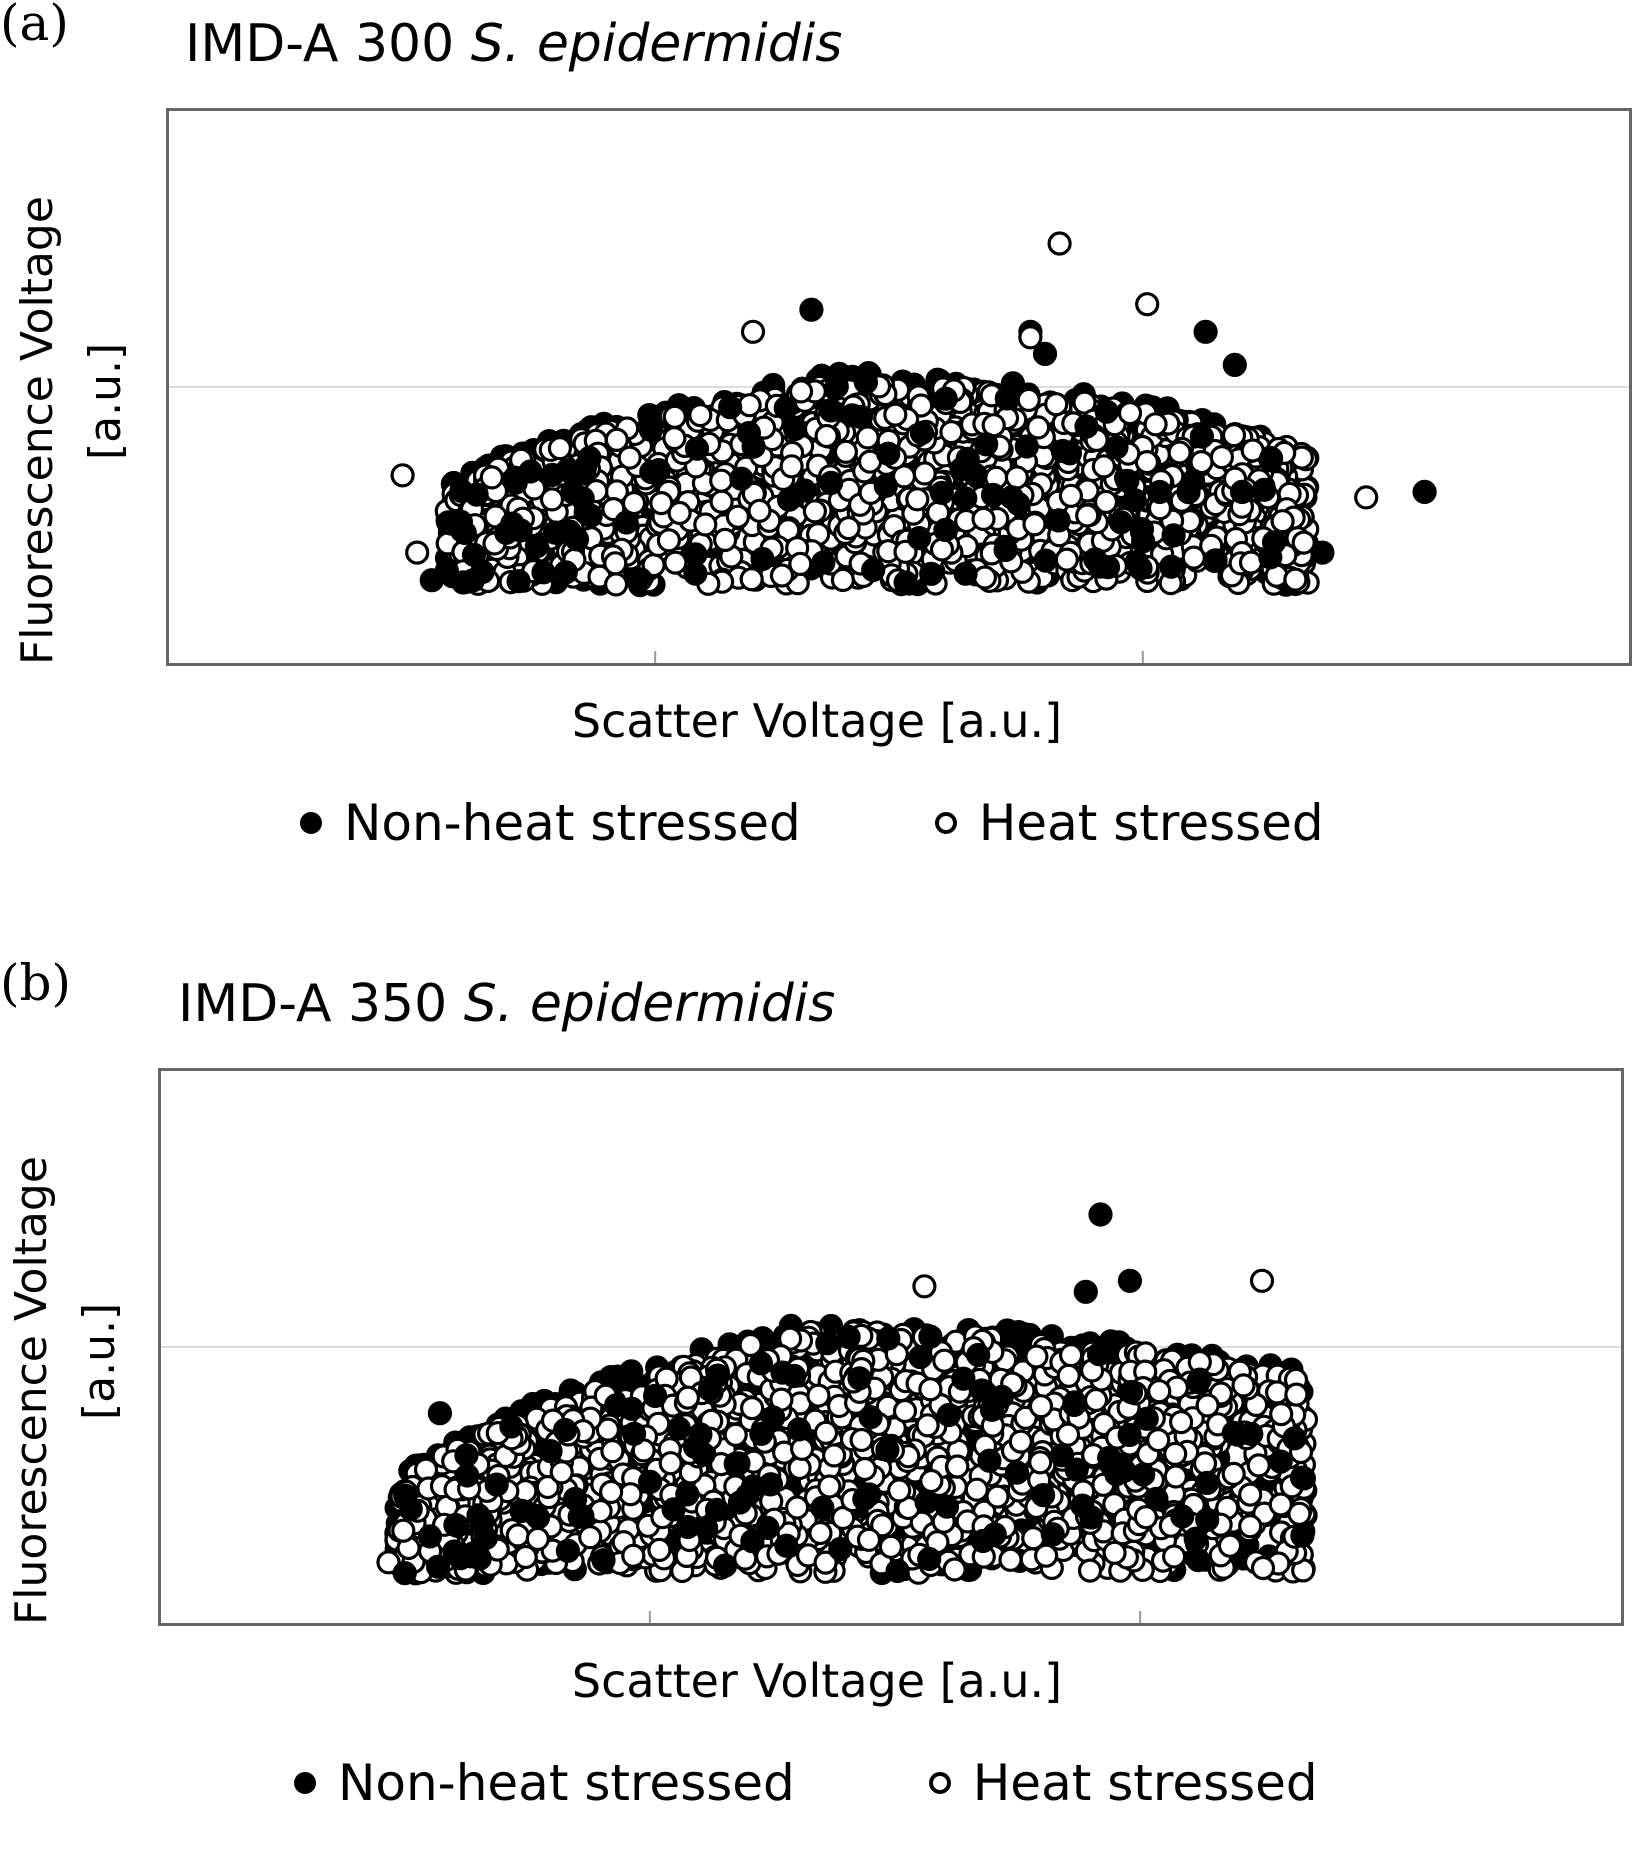 The image size is (1634, 1860). What do you see at coordinates (817, 721) in the screenshot?
I see `x-axis-label-text: Scatter Voltage [a.u.]` at bounding box center [817, 721].